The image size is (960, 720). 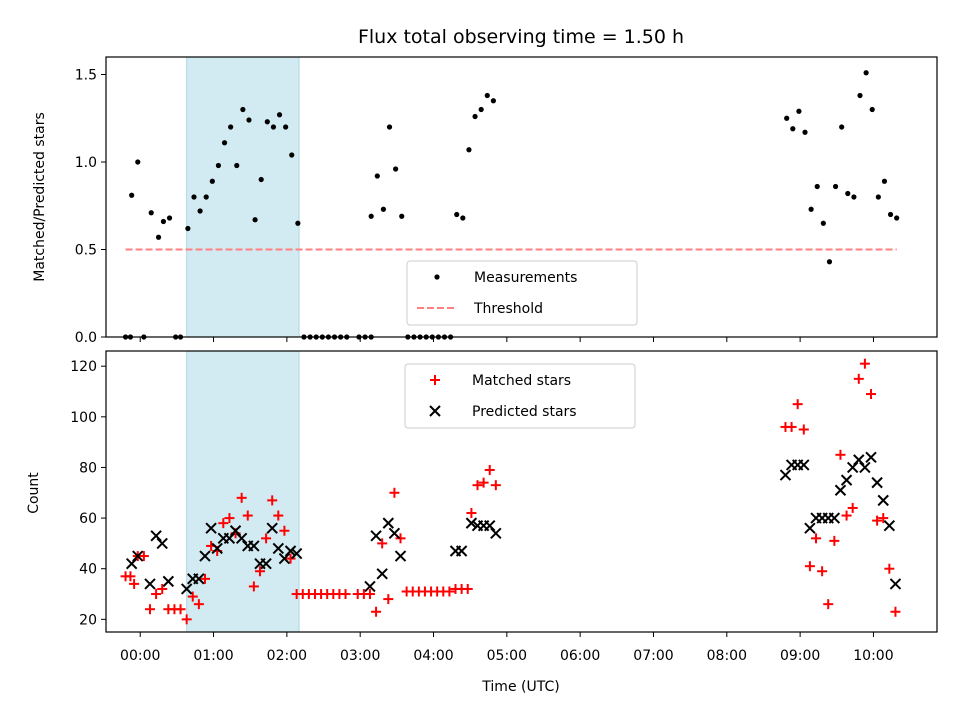 What do you see at coordinates (800, 656) in the screenshot?
I see `x-tick-label: 09:00` at bounding box center [800, 656].